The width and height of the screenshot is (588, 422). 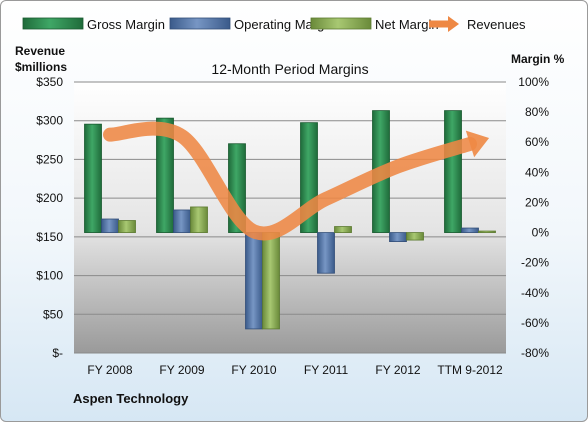 I want to click on y-right-tick-label: 60%, so click(x=537, y=142).